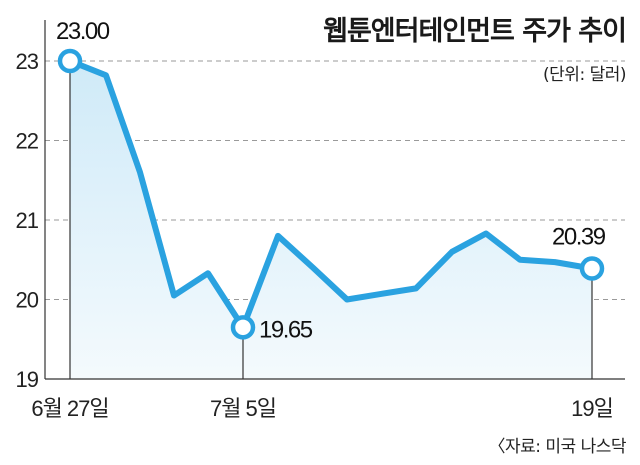 Image resolution: width=640 pixels, height=465 pixels. What do you see at coordinates (27, 379) in the screenshot?
I see `y-tick-label: 19` at bounding box center [27, 379].